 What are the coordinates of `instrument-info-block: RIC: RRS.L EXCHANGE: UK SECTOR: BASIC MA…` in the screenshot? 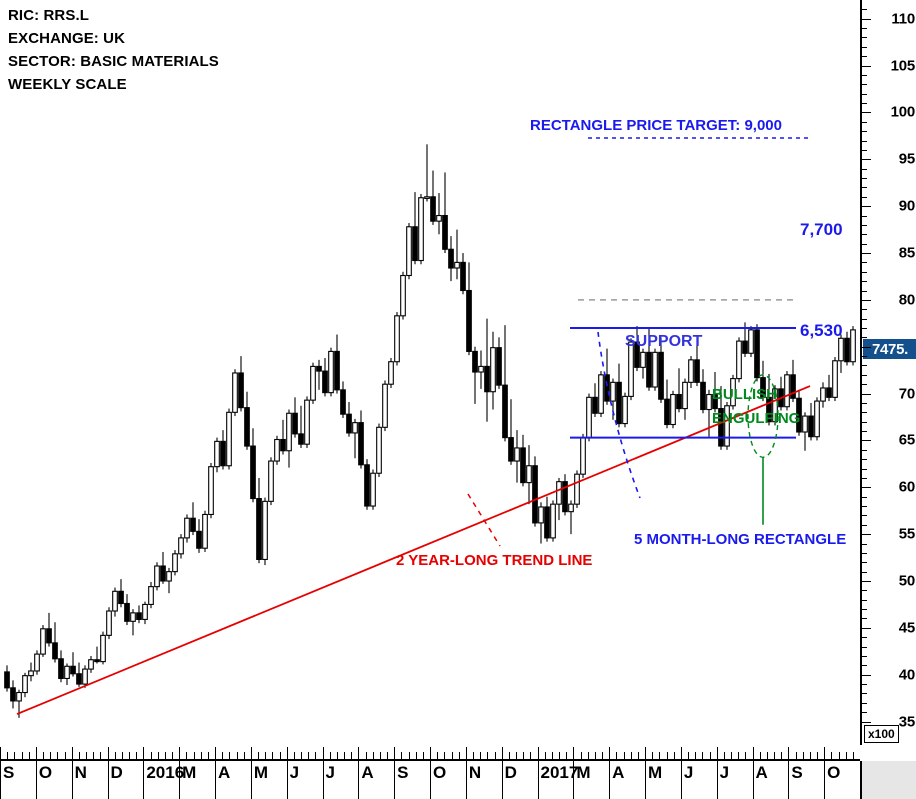 It's located at (113, 50).